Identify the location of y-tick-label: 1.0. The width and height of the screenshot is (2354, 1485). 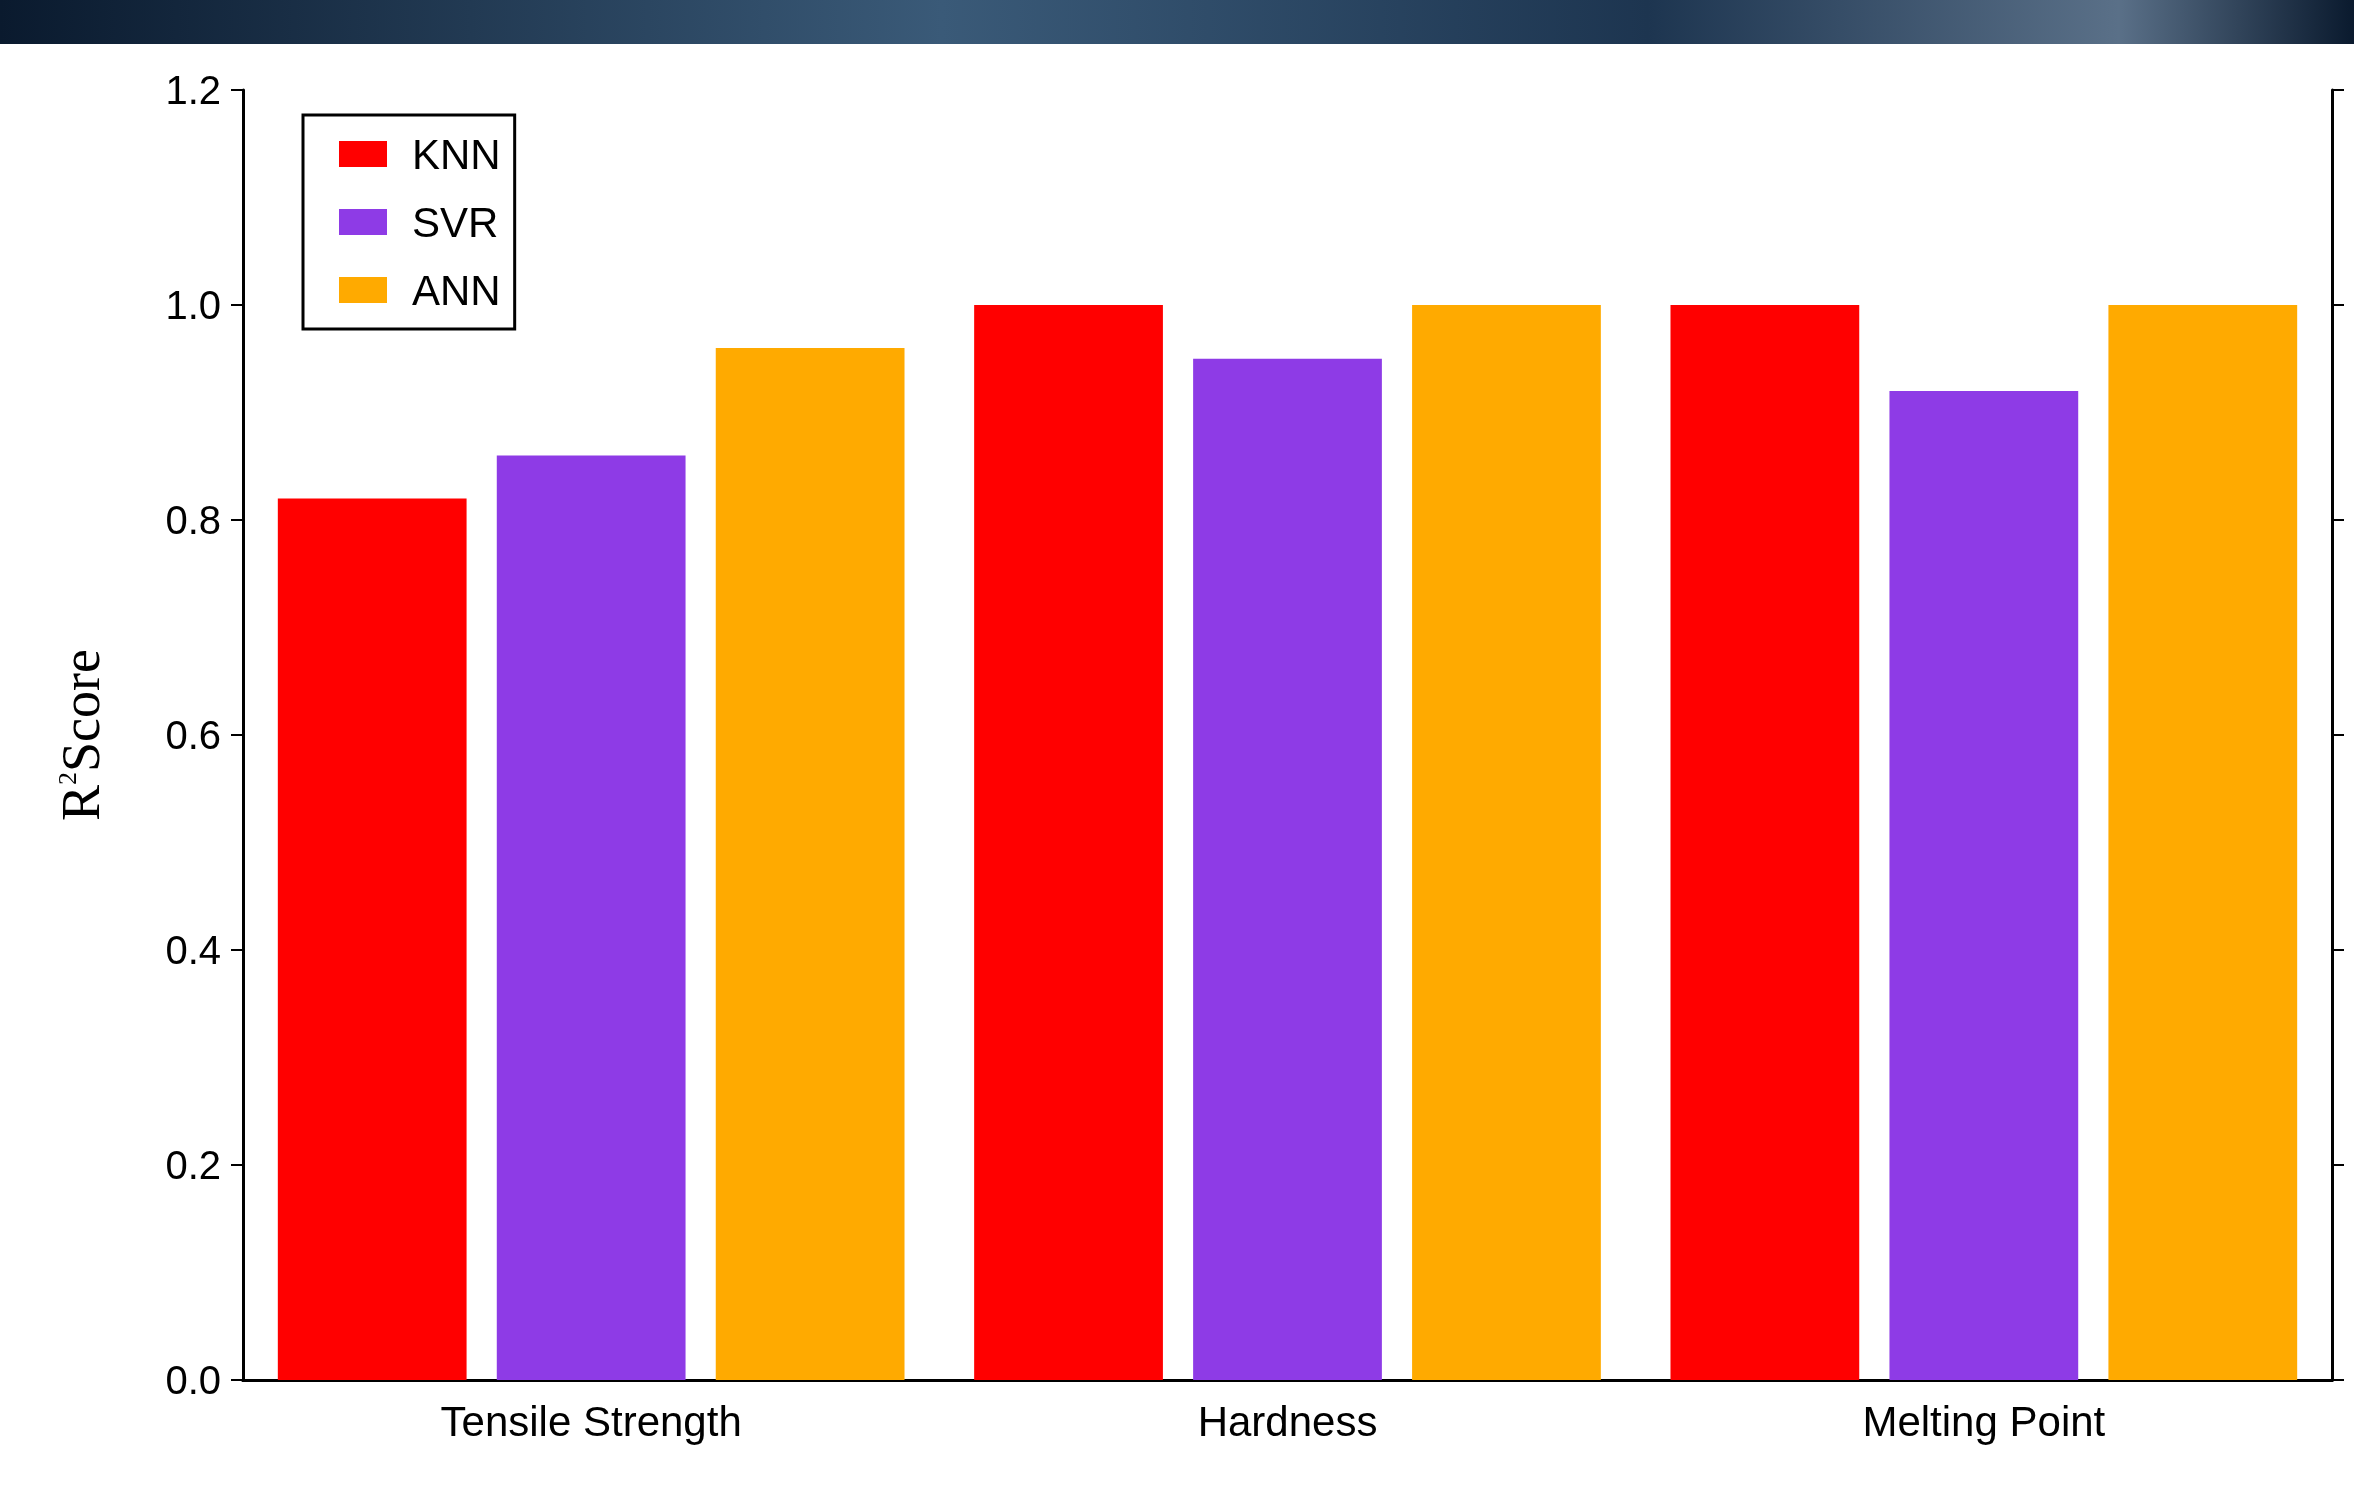
(193, 305).